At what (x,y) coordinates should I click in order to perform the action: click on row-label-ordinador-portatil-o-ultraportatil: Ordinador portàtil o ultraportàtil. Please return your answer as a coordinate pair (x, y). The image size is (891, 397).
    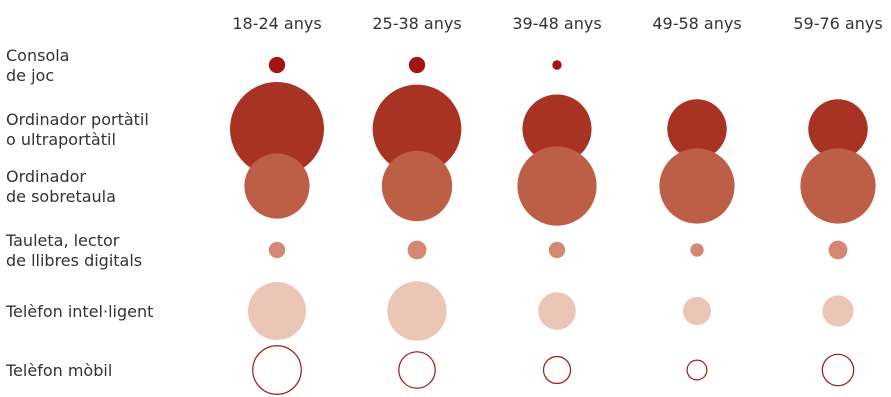
    Looking at the image, I should click on (77, 129).